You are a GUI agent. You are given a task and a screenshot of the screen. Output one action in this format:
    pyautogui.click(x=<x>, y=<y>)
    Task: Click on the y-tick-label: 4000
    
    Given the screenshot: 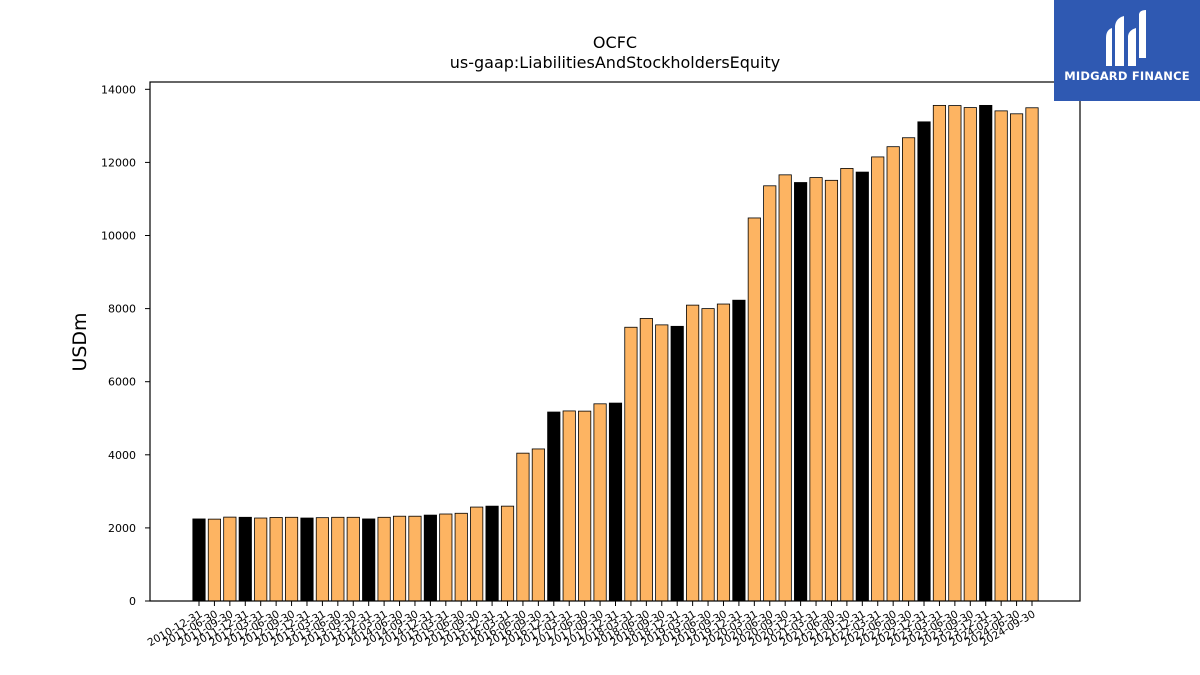 What is the action you would take?
    pyautogui.click(x=122, y=455)
    